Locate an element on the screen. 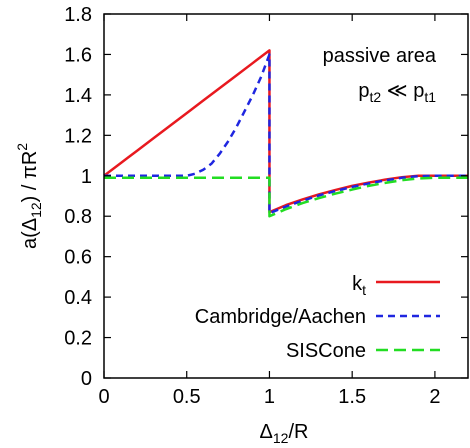 The height and width of the screenshot is (448, 470). legend-kt-sub: t is located at coordinates (364, 290).